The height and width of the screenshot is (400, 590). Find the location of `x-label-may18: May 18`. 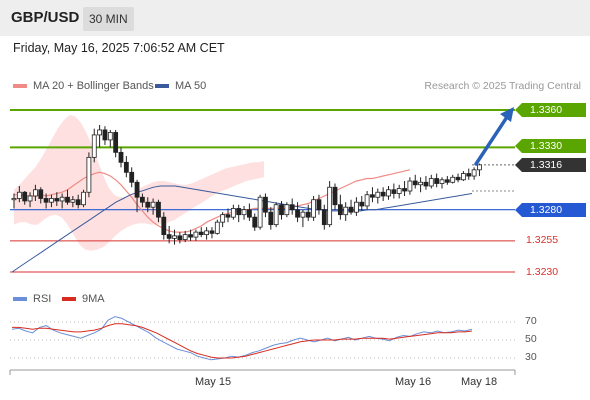

x-label-may18: May 18 is located at coordinates (479, 382).